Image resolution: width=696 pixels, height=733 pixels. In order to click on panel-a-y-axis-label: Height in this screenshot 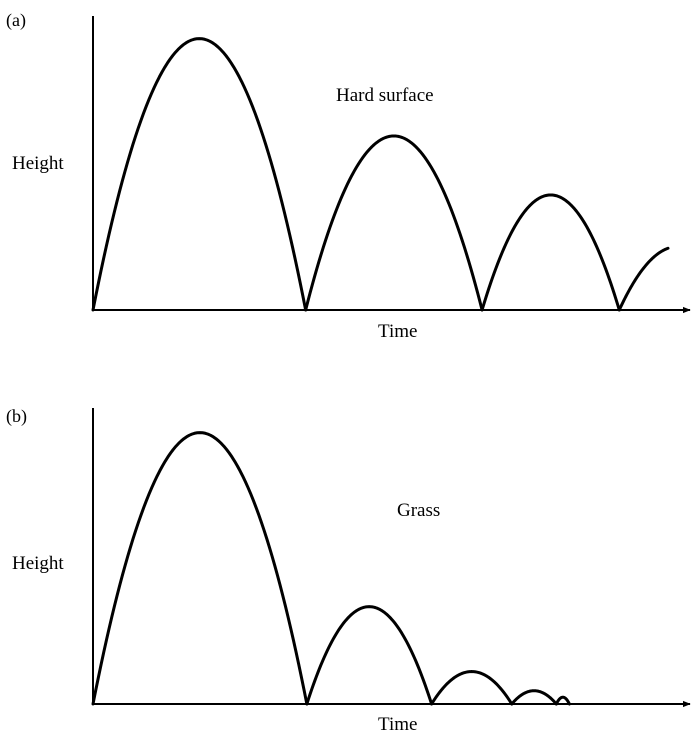, I will do `click(38, 163)`.